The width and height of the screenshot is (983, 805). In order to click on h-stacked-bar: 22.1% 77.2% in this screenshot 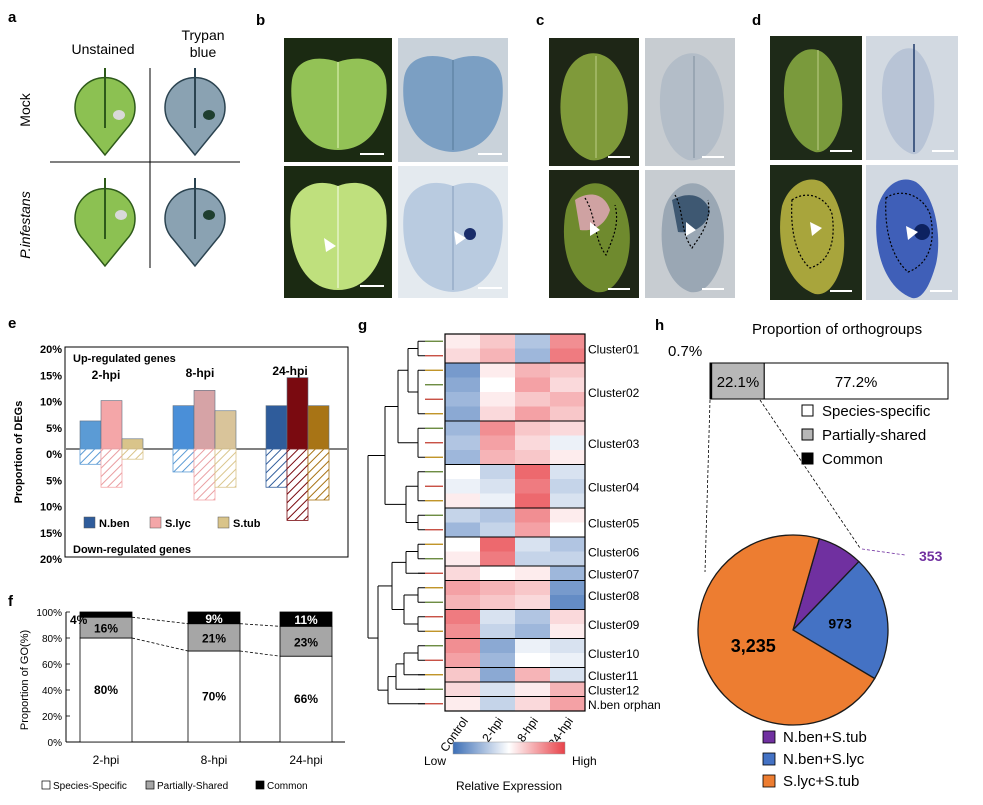, I will do `click(829, 381)`.